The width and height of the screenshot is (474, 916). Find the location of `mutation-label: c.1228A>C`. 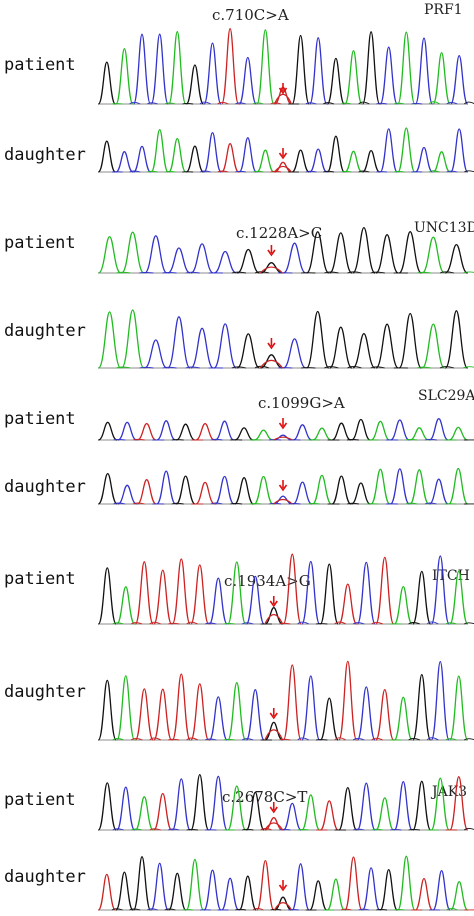

mutation-label: c.1228A>C is located at coordinates (279, 233).